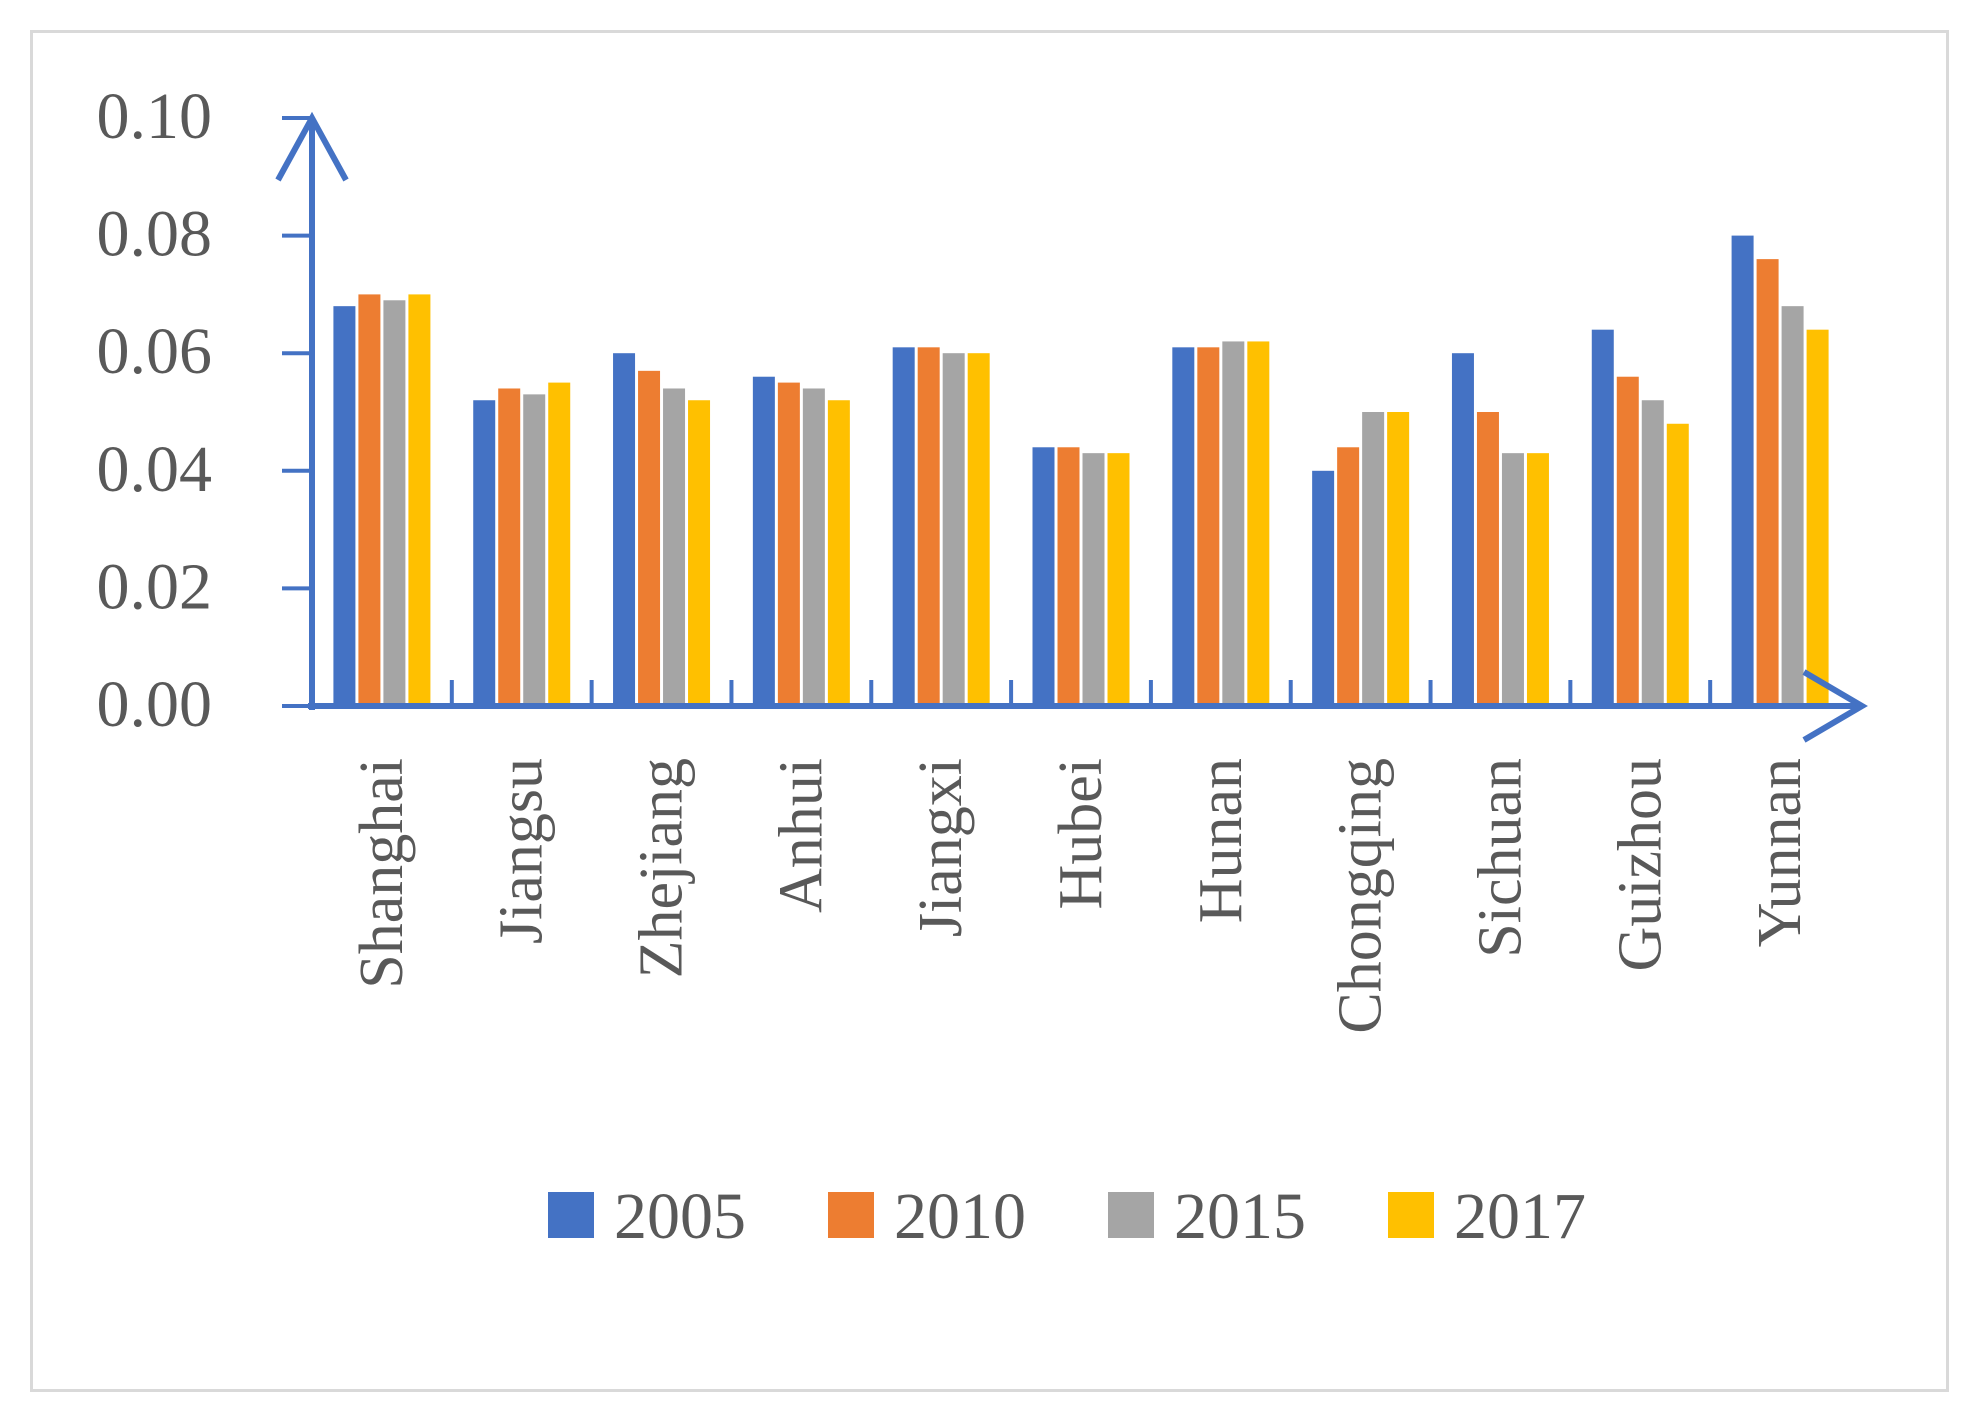 The image size is (1982, 1417). Describe the element at coordinates (1767, 482) in the screenshot. I see `bar-2010-yunnan` at that location.